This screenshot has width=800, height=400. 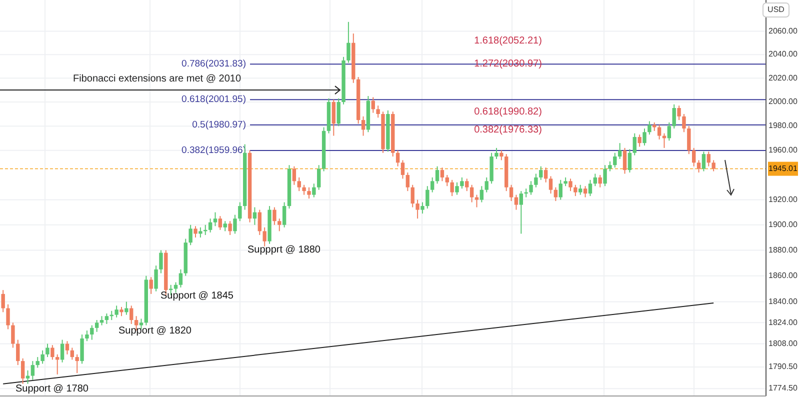 What do you see at coordinates (783, 322) in the screenshot?
I see `y-tick-label: 1824.00` at bounding box center [783, 322].